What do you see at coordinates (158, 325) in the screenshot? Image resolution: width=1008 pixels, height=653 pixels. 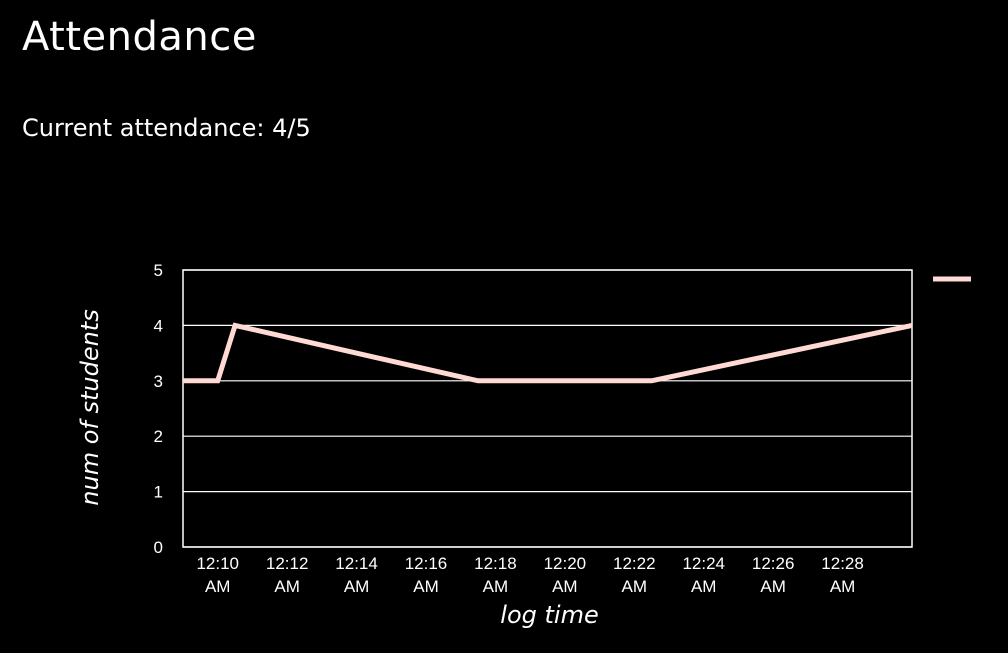 I see `y-tick-label: 4` at bounding box center [158, 325].